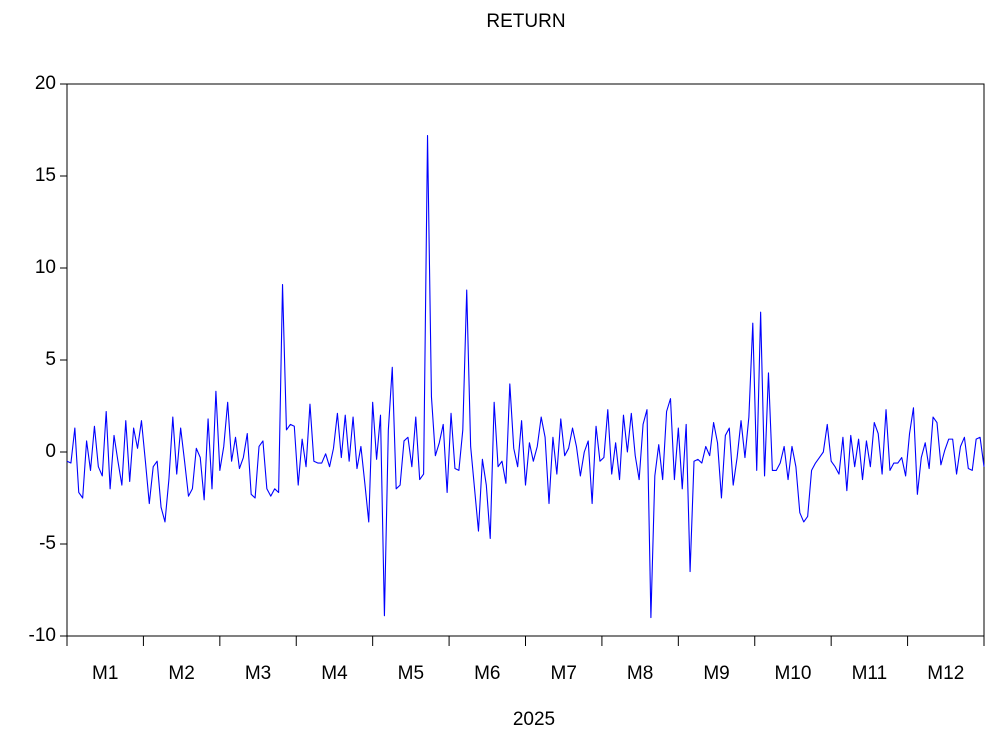 The width and height of the screenshot is (986, 735). What do you see at coordinates (640, 673) in the screenshot?
I see `x-tick-label: M8` at bounding box center [640, 673].